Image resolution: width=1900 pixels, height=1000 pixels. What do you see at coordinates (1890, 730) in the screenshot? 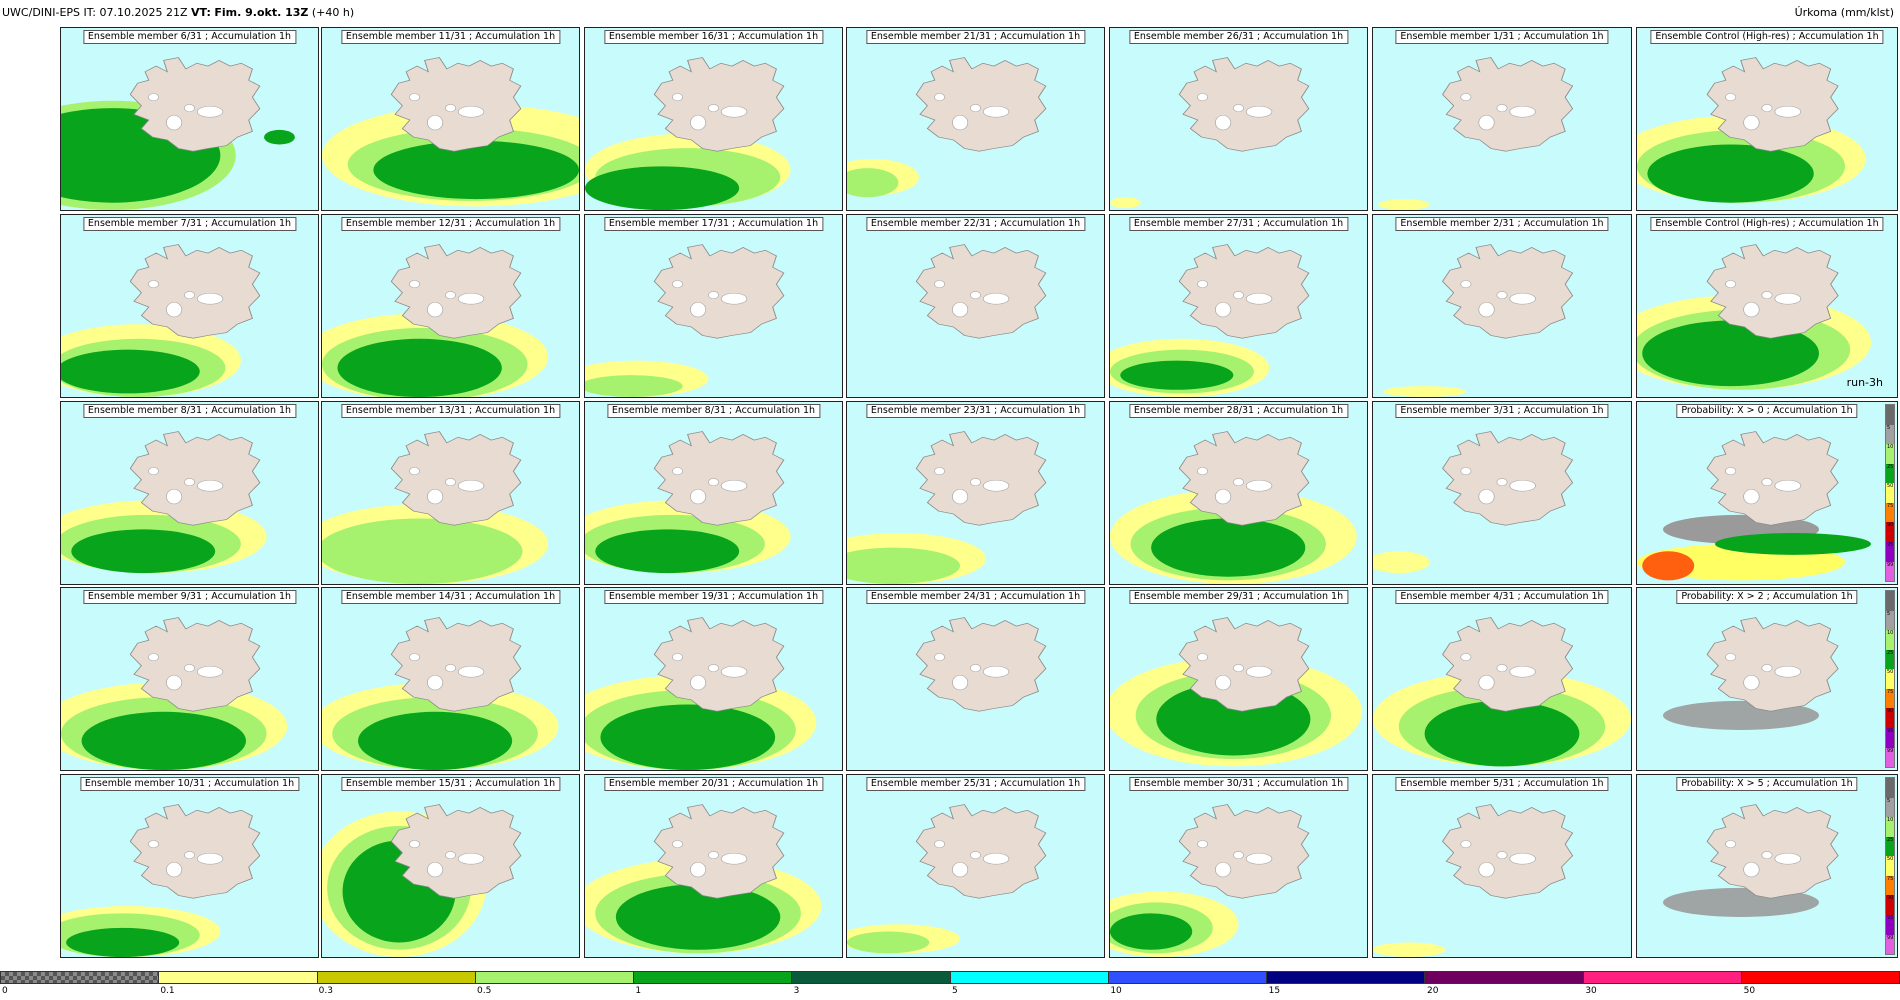
I see `probability-scale-label: 95` at bounding box center [1890, 730].